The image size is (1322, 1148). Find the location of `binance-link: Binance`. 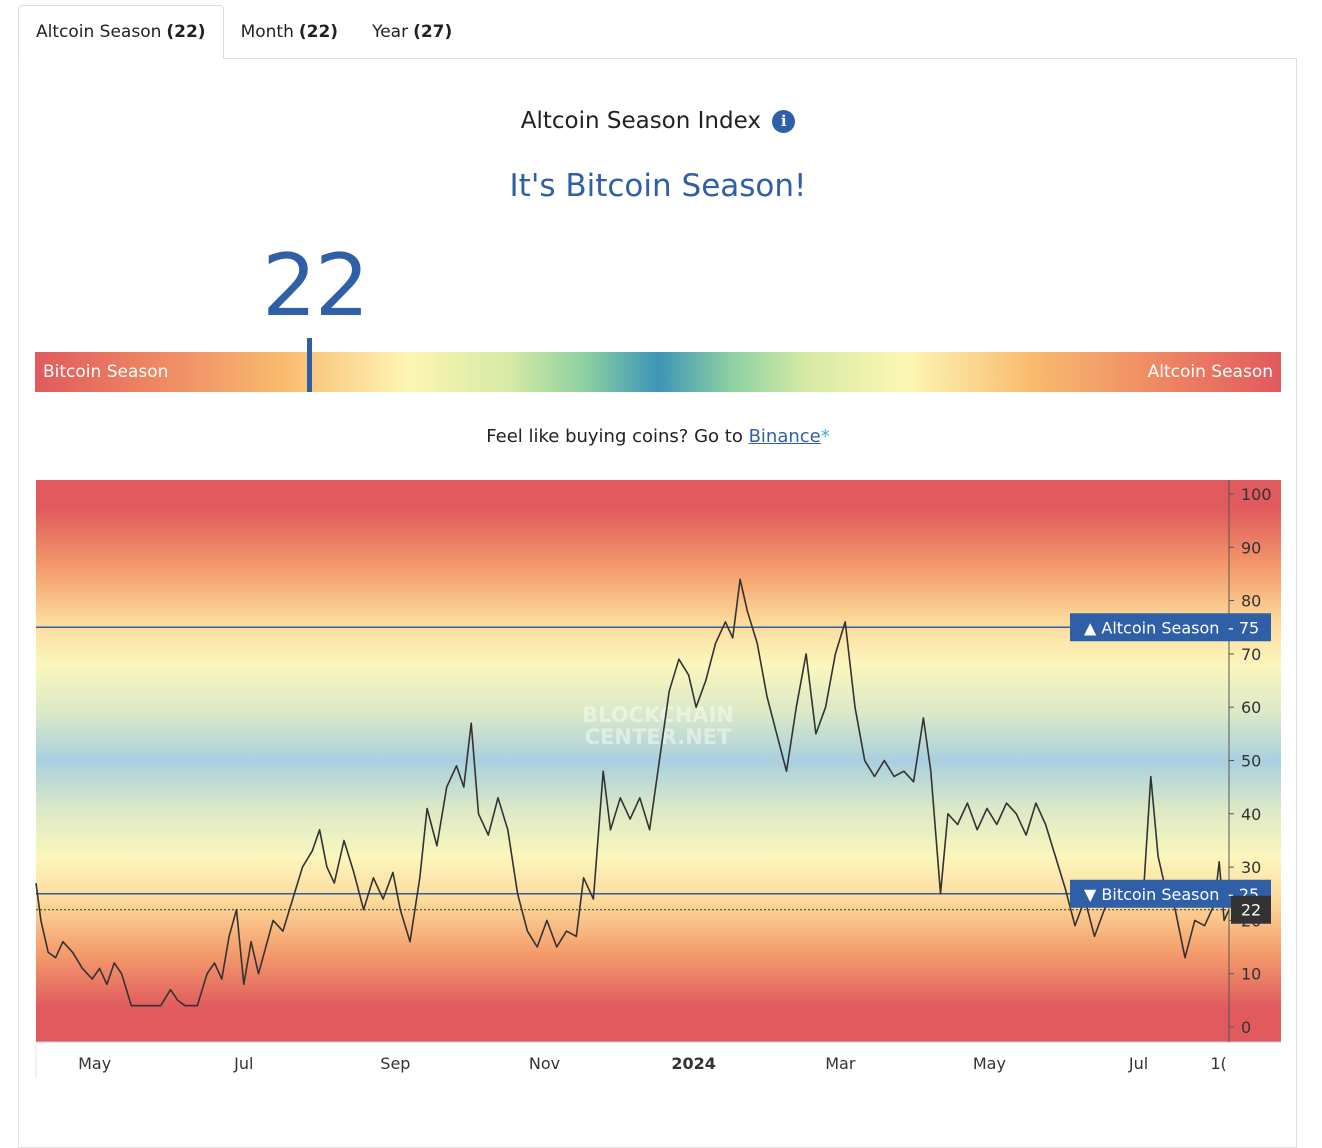

binance-link: Binance is located at coordinates (784, 436).